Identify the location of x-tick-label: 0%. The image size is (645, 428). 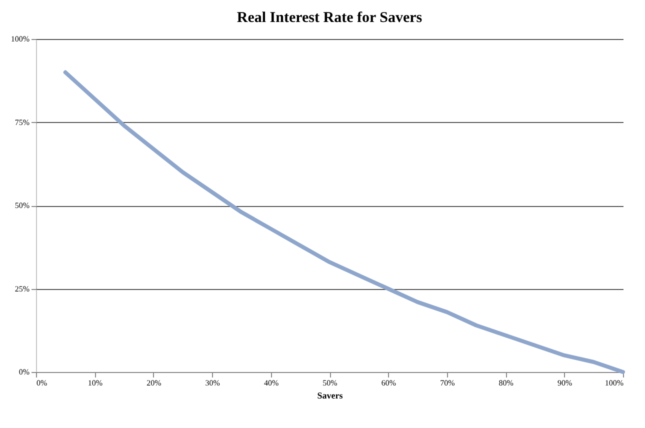
(42, 383).